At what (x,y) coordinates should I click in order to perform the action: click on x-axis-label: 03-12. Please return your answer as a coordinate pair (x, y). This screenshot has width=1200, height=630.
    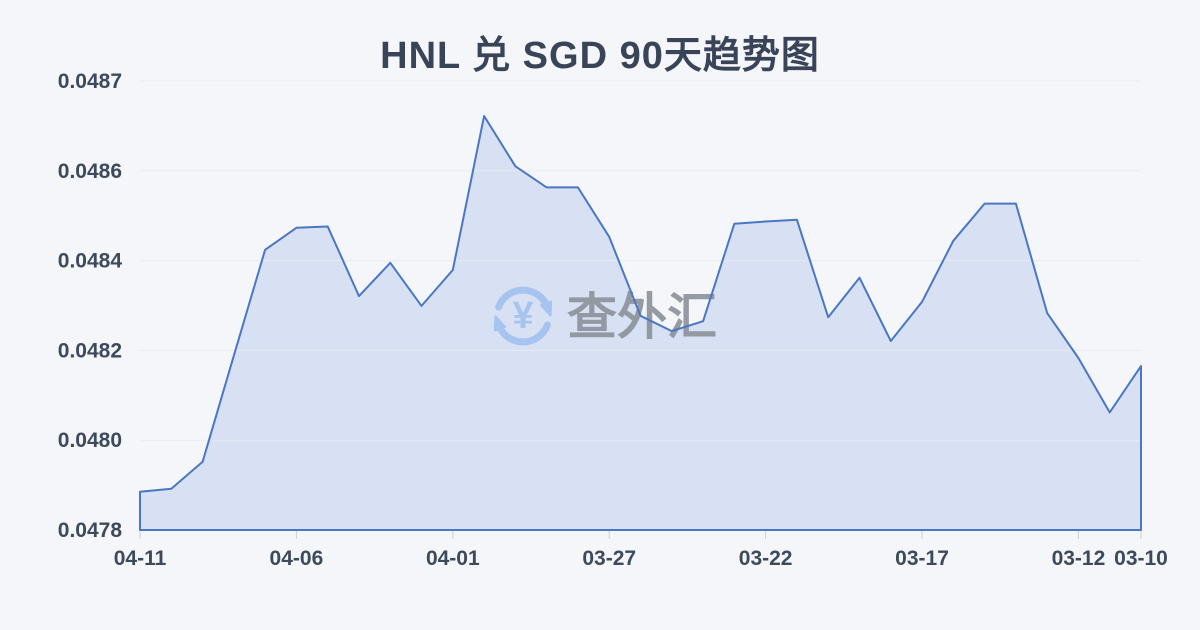
    Looking at the image, I should click on (1079, 558).